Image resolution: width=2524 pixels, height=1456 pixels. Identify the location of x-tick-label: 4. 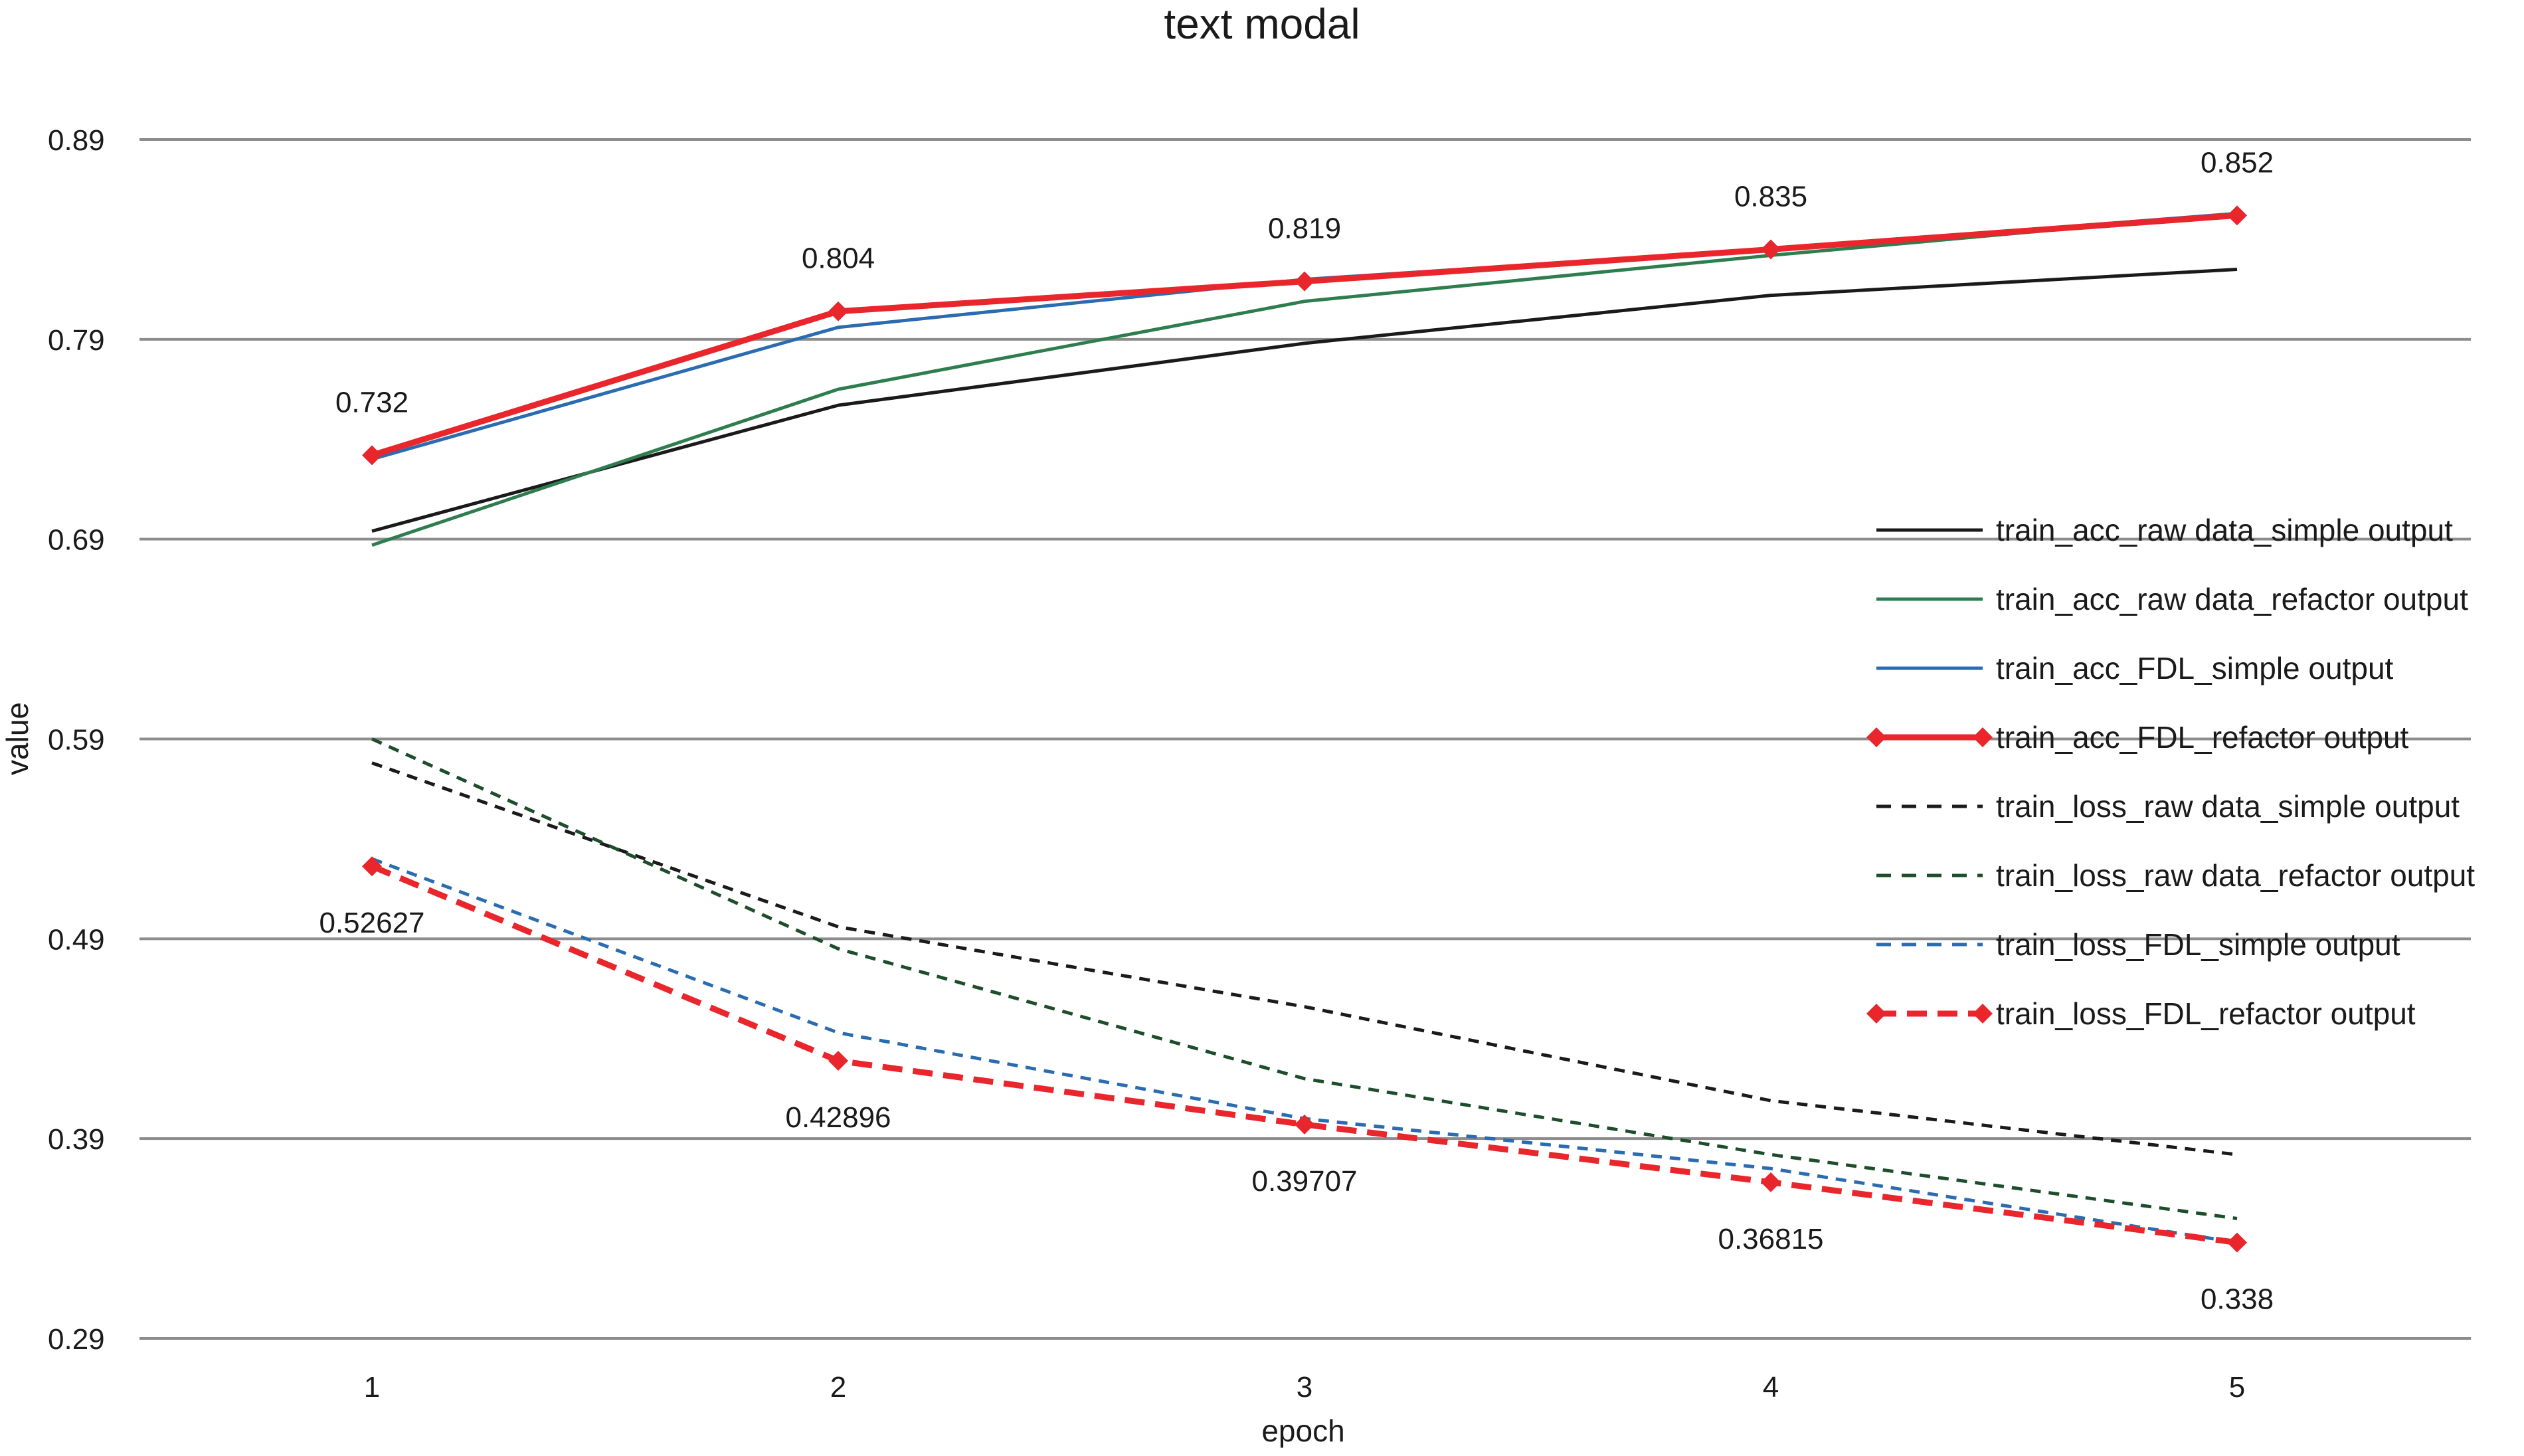
(1771, 1387).